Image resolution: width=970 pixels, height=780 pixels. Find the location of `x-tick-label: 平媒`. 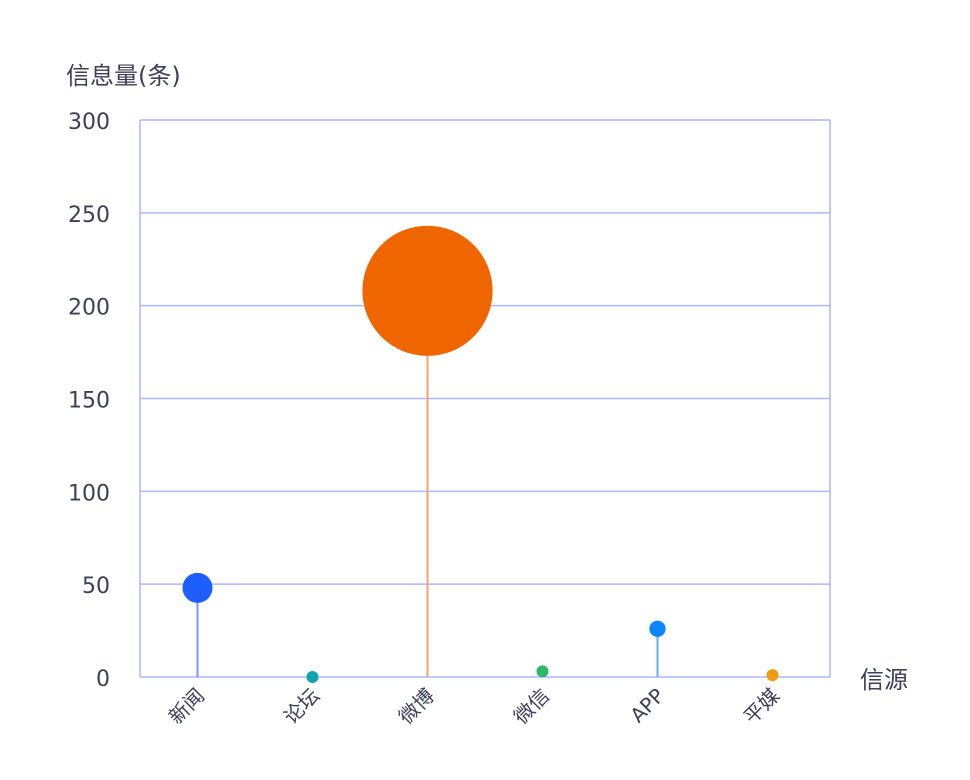

x-tick-label: 平媒 is located at coordinates (761, 706).